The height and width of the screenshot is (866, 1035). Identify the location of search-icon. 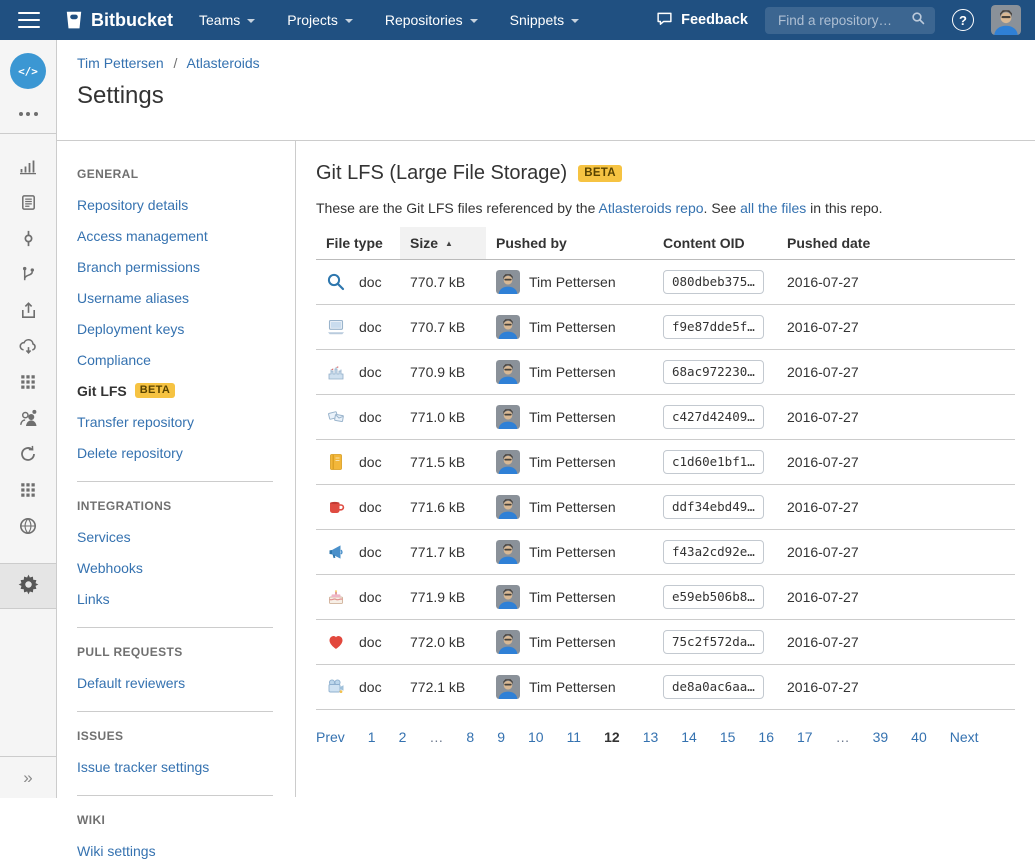
(918, 20).